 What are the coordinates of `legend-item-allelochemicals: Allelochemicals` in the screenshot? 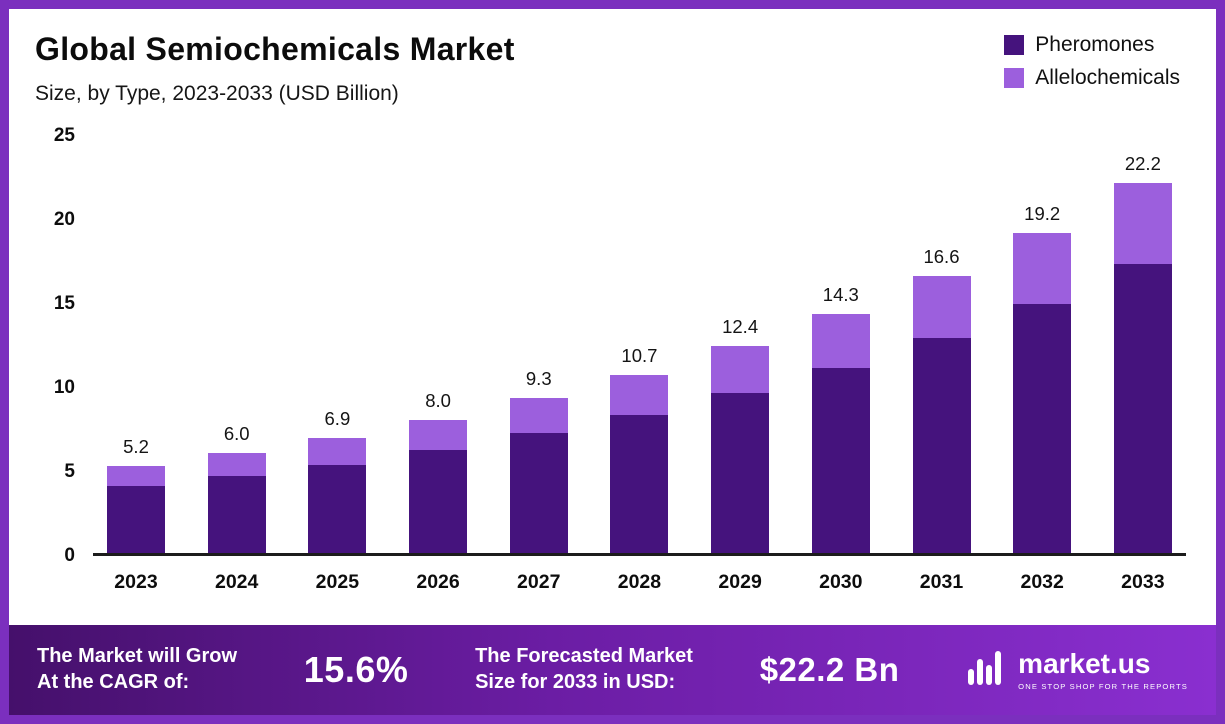 It's located at (1092, 78).